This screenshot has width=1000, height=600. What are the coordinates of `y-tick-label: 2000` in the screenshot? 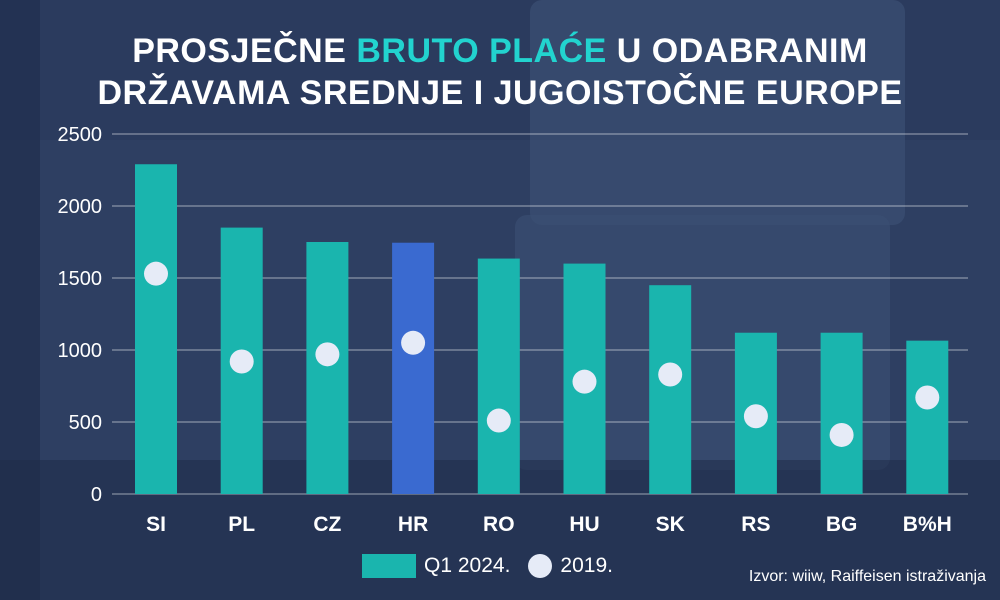 It's located at (80, 207).